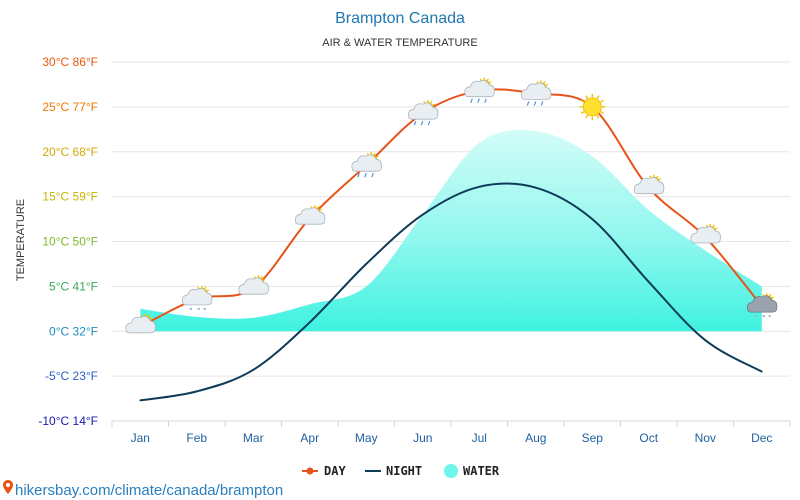 This screenshot has width=800, height=500. What do you see at coordinates (253, 438) in the screenshot?
I see `x-tick-label: Mar` at bounding box center [253, 438].